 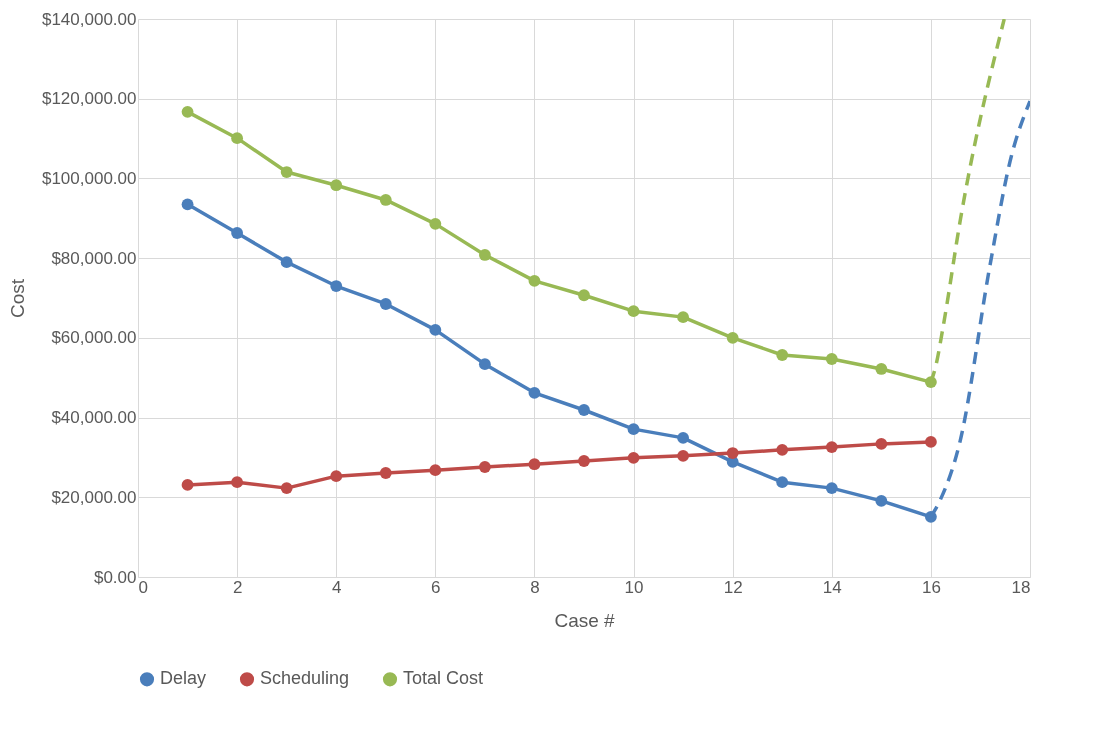 I want to click on x-tick-label: 4, so click(x=336, y=587).